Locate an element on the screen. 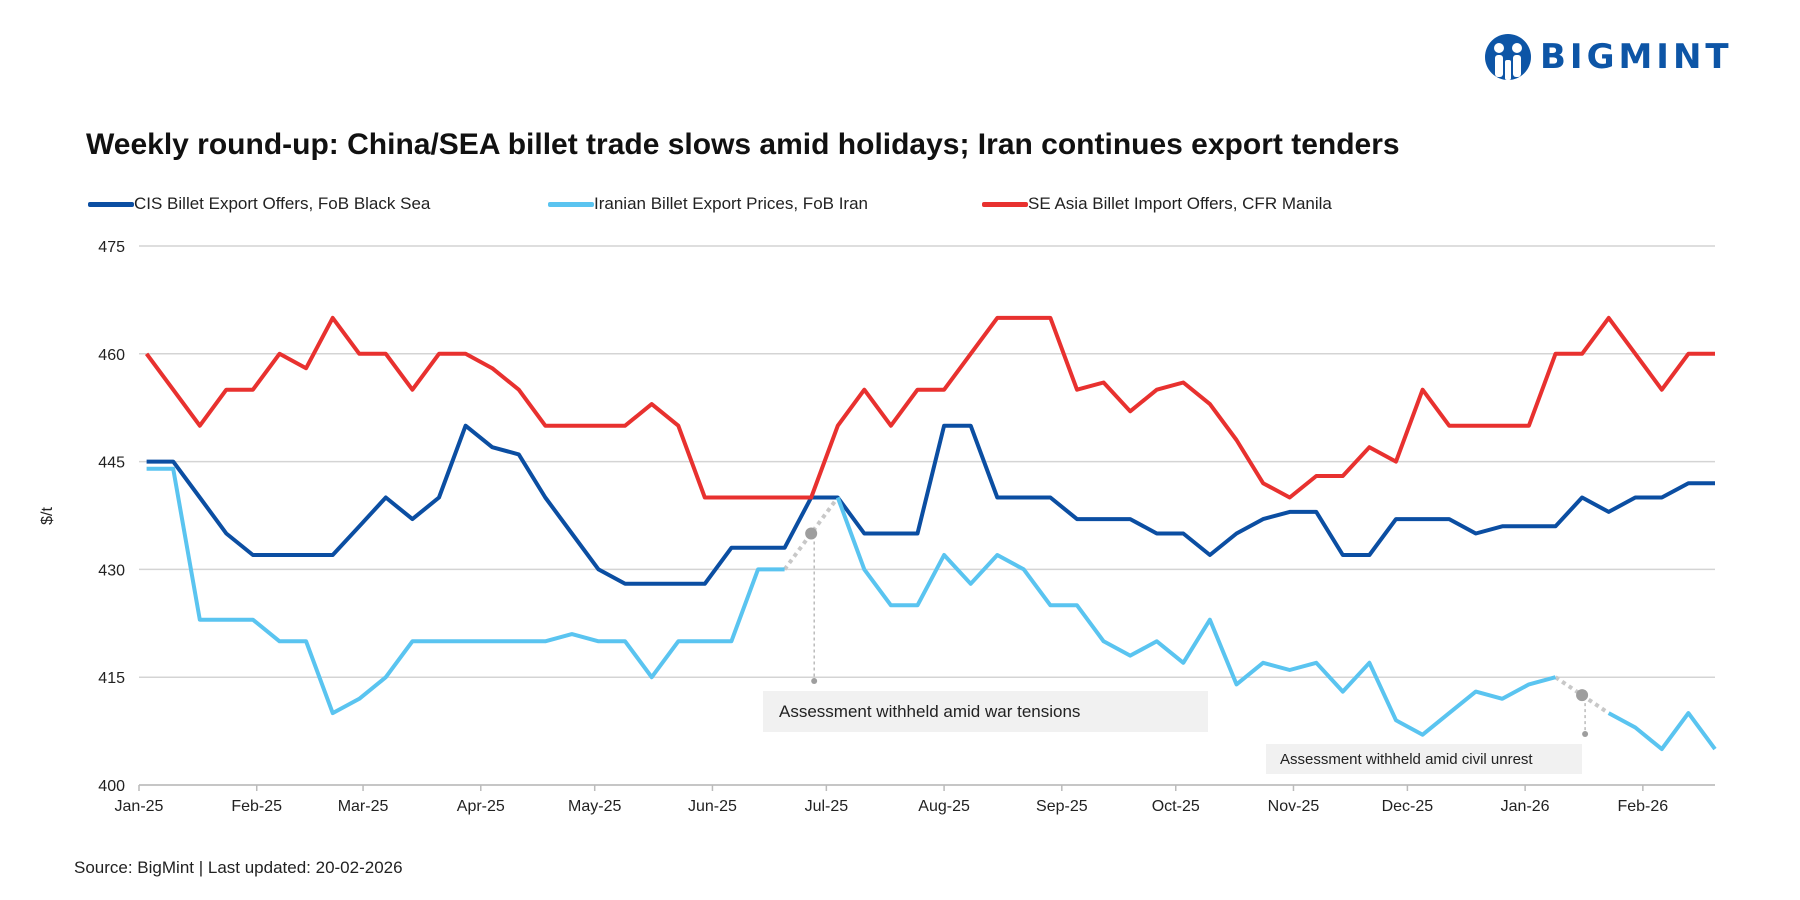 The height and width of the screenshot is (900, 1800). brand-name: BIGMINT is located at coordinates (1636, 57).